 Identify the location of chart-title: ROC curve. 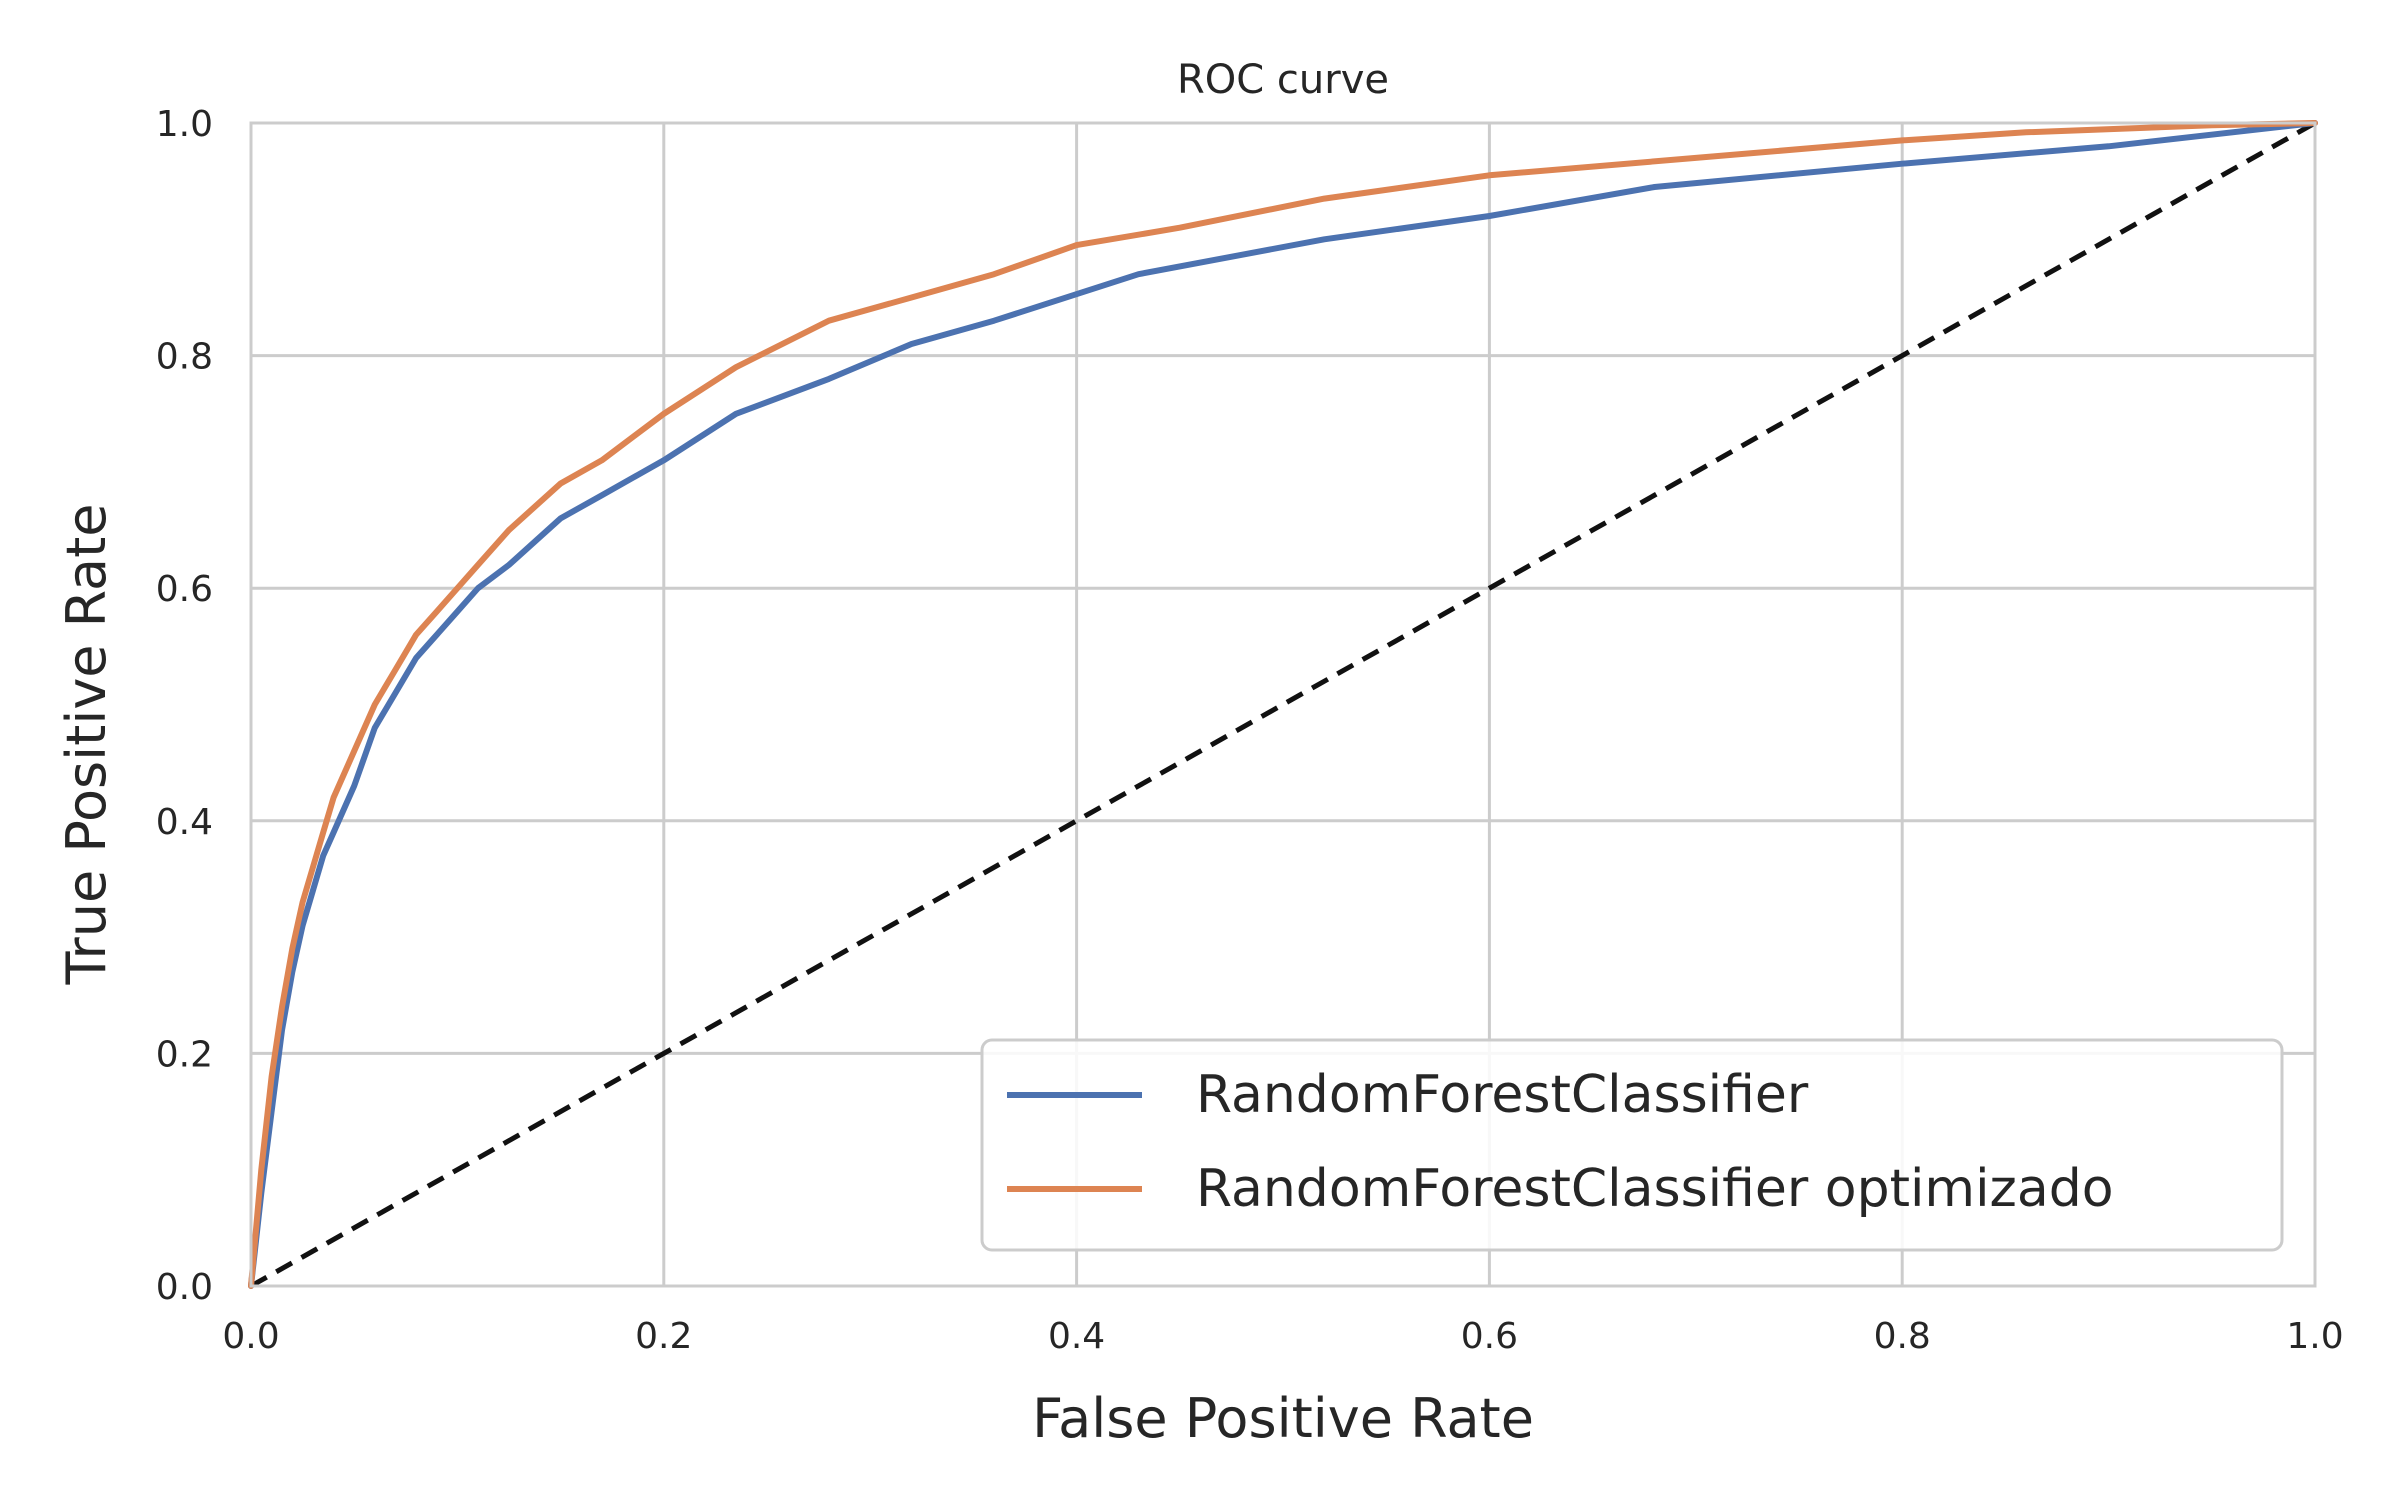
(1283, 80).